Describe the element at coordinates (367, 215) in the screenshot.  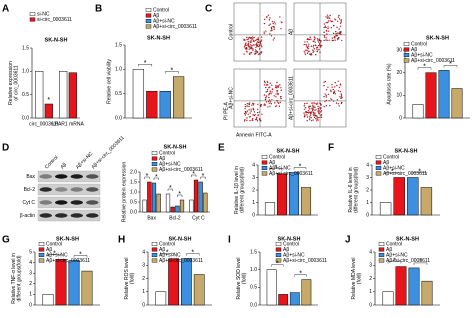
I see `y-tick-label: 0` at that location.